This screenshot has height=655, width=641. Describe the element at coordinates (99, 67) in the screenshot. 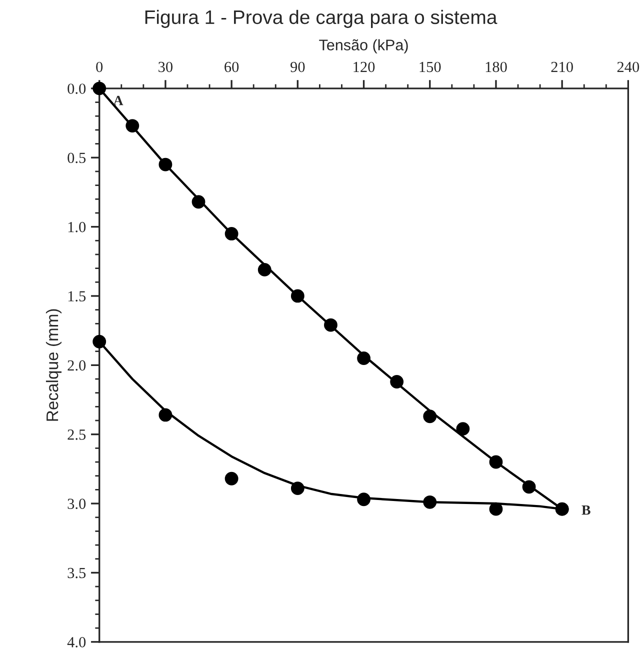

I see `x-tick-label: 0` at that location.